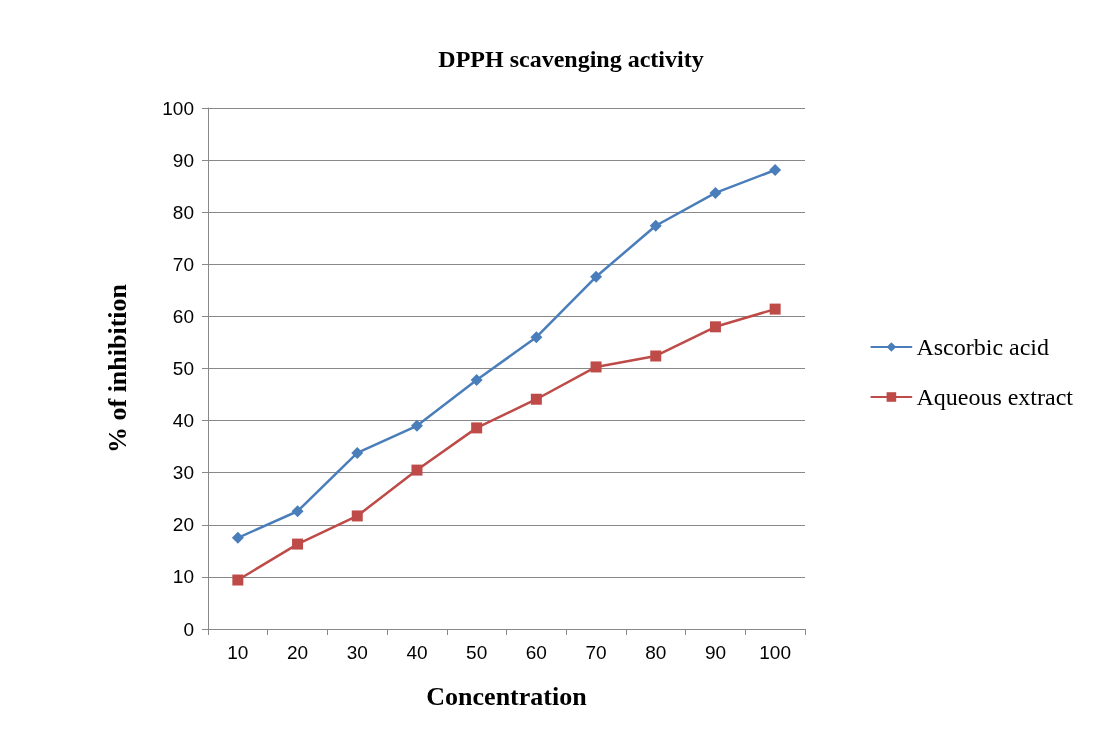 The image size is (1100, 744). What do you see at coordinates (775, 652) in the screenshot?
I see `x-tick-label: 100` at bounding box center [775, 652].